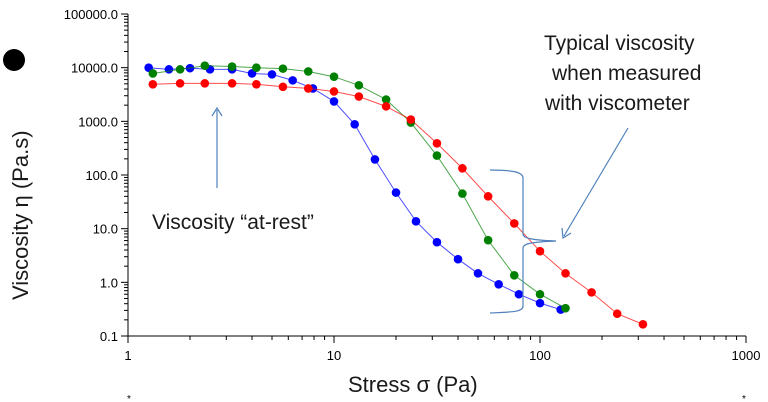  What do you see at coordinates (109, 282) in the screenshot?
I see `y-tick-label: 1.0` at bounding box center [109, 282].